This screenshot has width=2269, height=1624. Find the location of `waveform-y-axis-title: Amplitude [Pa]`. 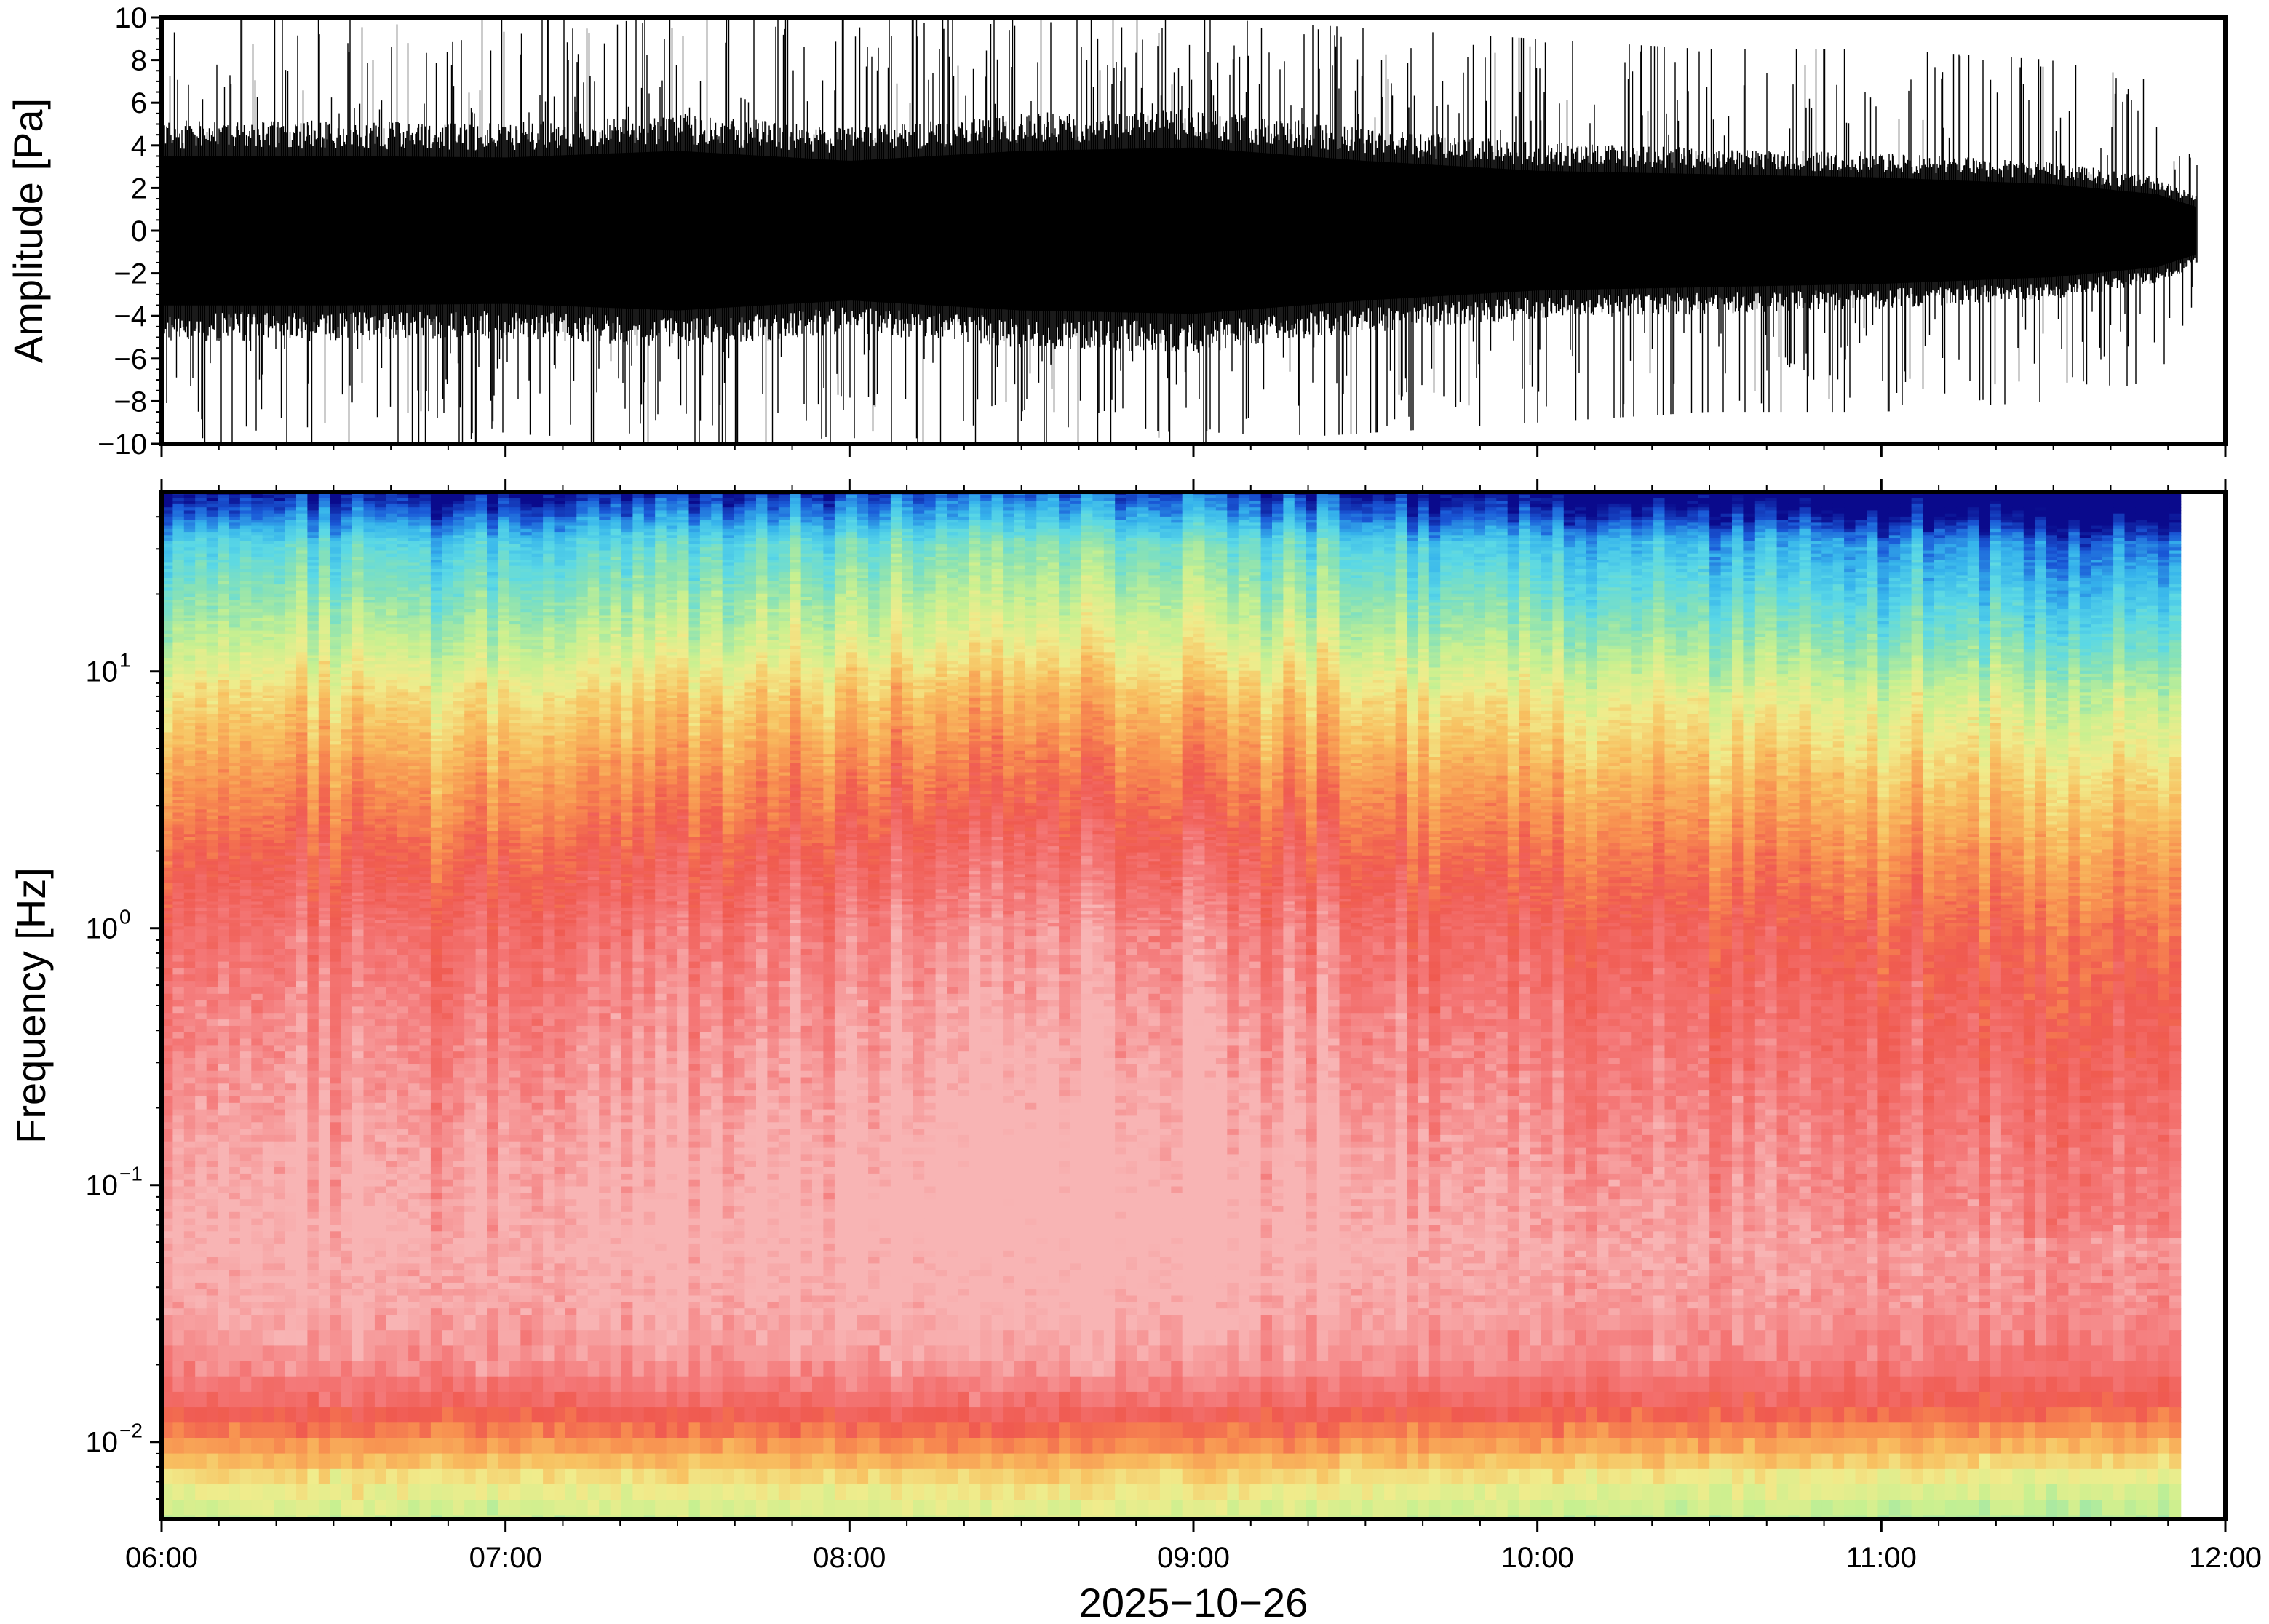

waveform-y-axis-title: Amplitude [Pa] is located at coordinates (28, 230).